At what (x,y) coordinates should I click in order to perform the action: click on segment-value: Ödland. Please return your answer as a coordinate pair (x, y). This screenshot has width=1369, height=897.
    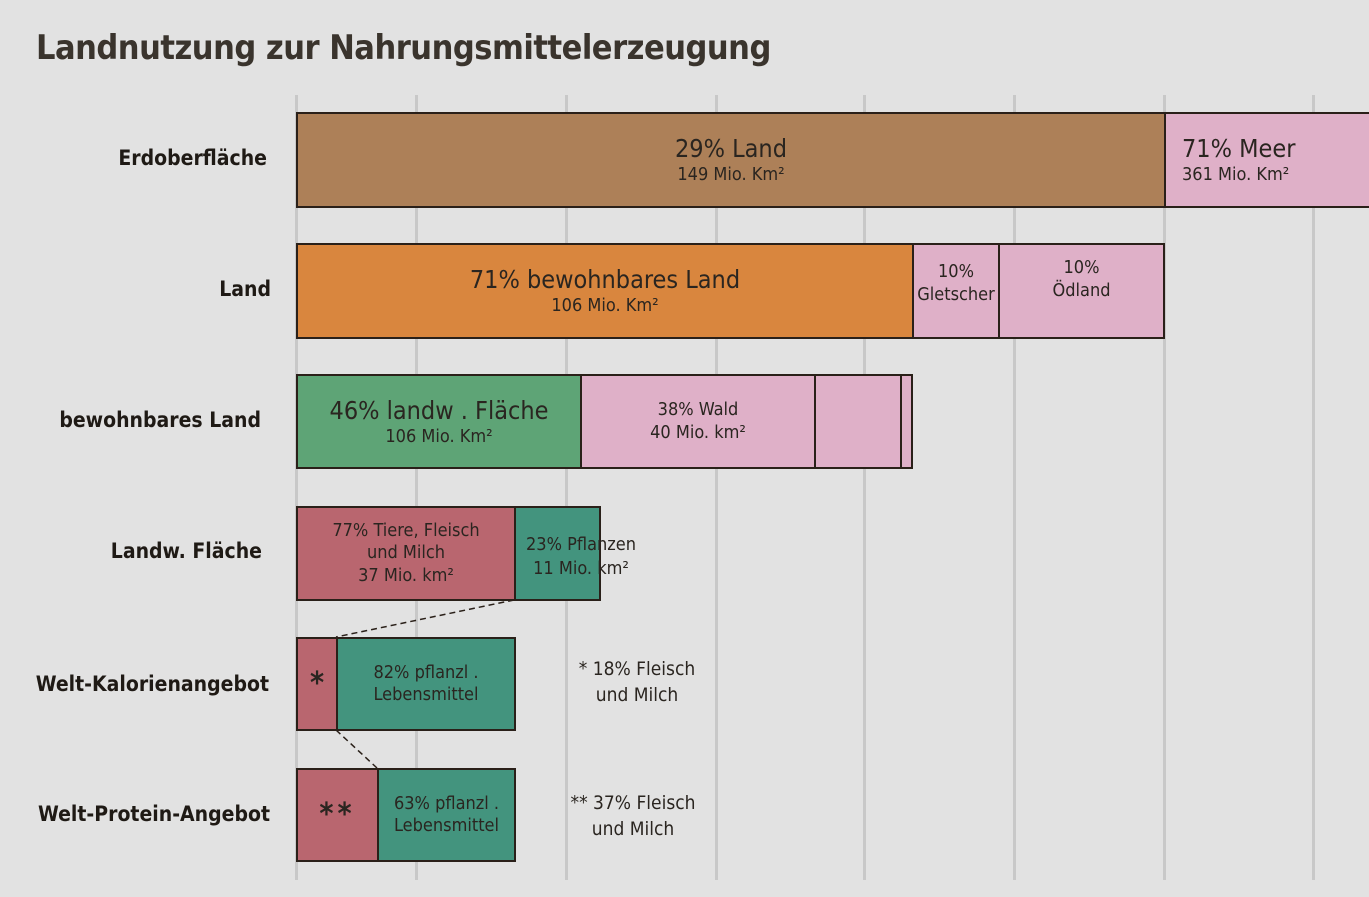
    Looking at the image, I should click on (1081, 290).